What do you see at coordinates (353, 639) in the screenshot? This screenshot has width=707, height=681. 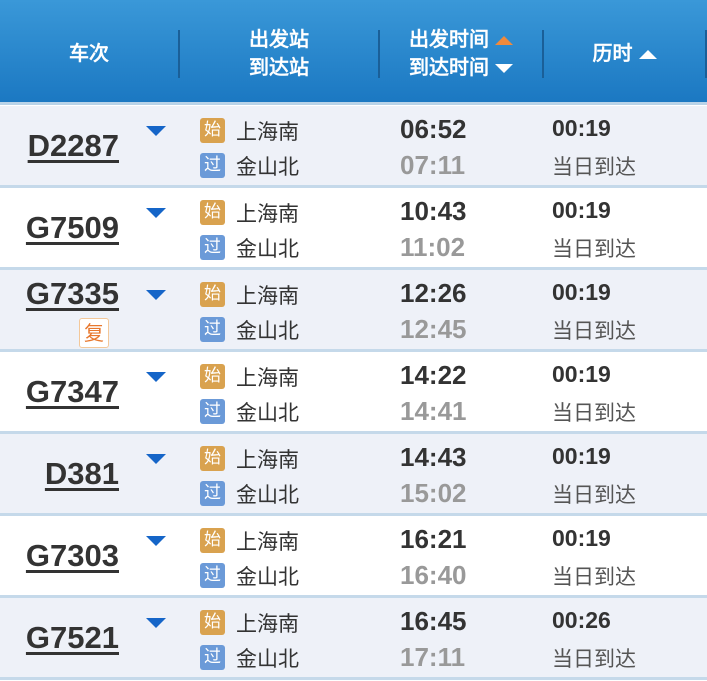 I see `table-row: G7521 始 上海南 过 金山北 16:45 17:11 00:26 当日到达` at bounding box center [353, 639].